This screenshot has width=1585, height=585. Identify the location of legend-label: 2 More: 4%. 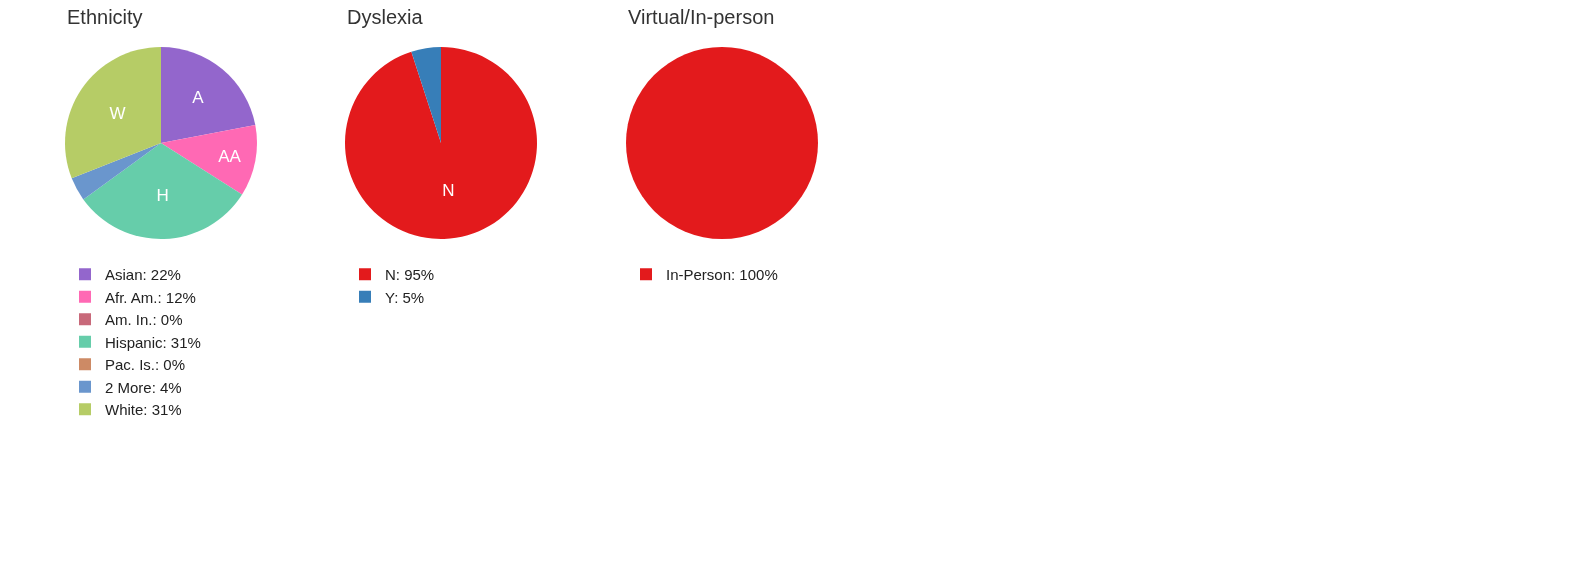
(143, 387).